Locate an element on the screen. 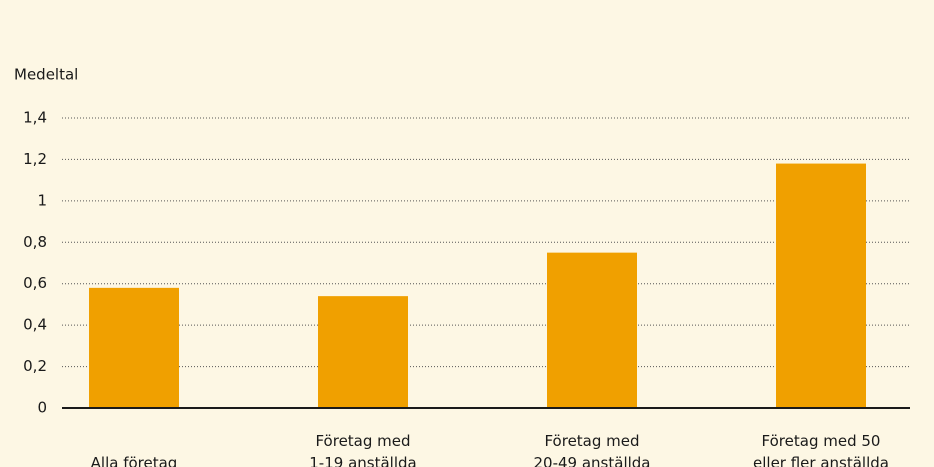 Image resolution: width=934 pixels, height=467 pixels. y-axis-label: Medeltal is located at coordinates (46, 75).